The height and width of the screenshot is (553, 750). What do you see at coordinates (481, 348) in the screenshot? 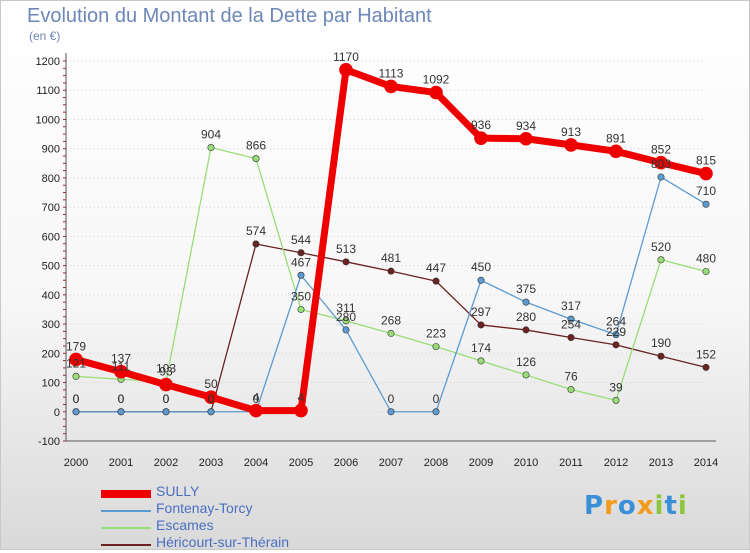
I see `data-label: 174` at bounding box center [481, 348].